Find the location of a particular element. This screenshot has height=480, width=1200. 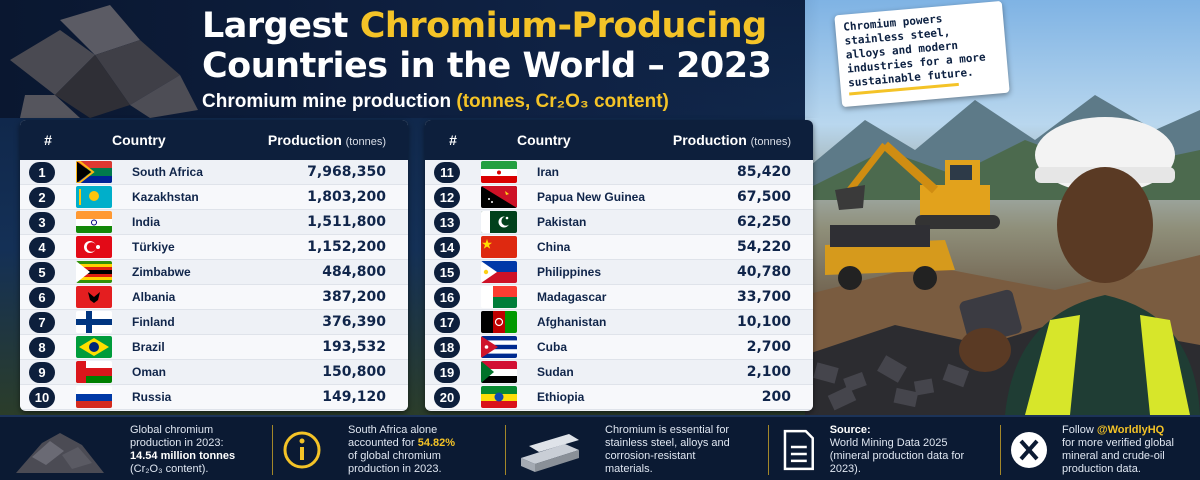

table-row: 4 Türkiye 1,152,200 is located at coordinates (214, 247).